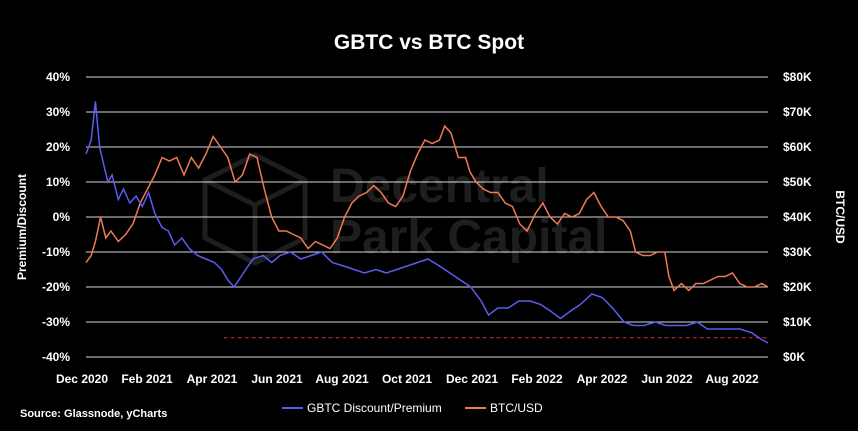  I want to click on y-right-tick-label: $40K, so click(797, 217).